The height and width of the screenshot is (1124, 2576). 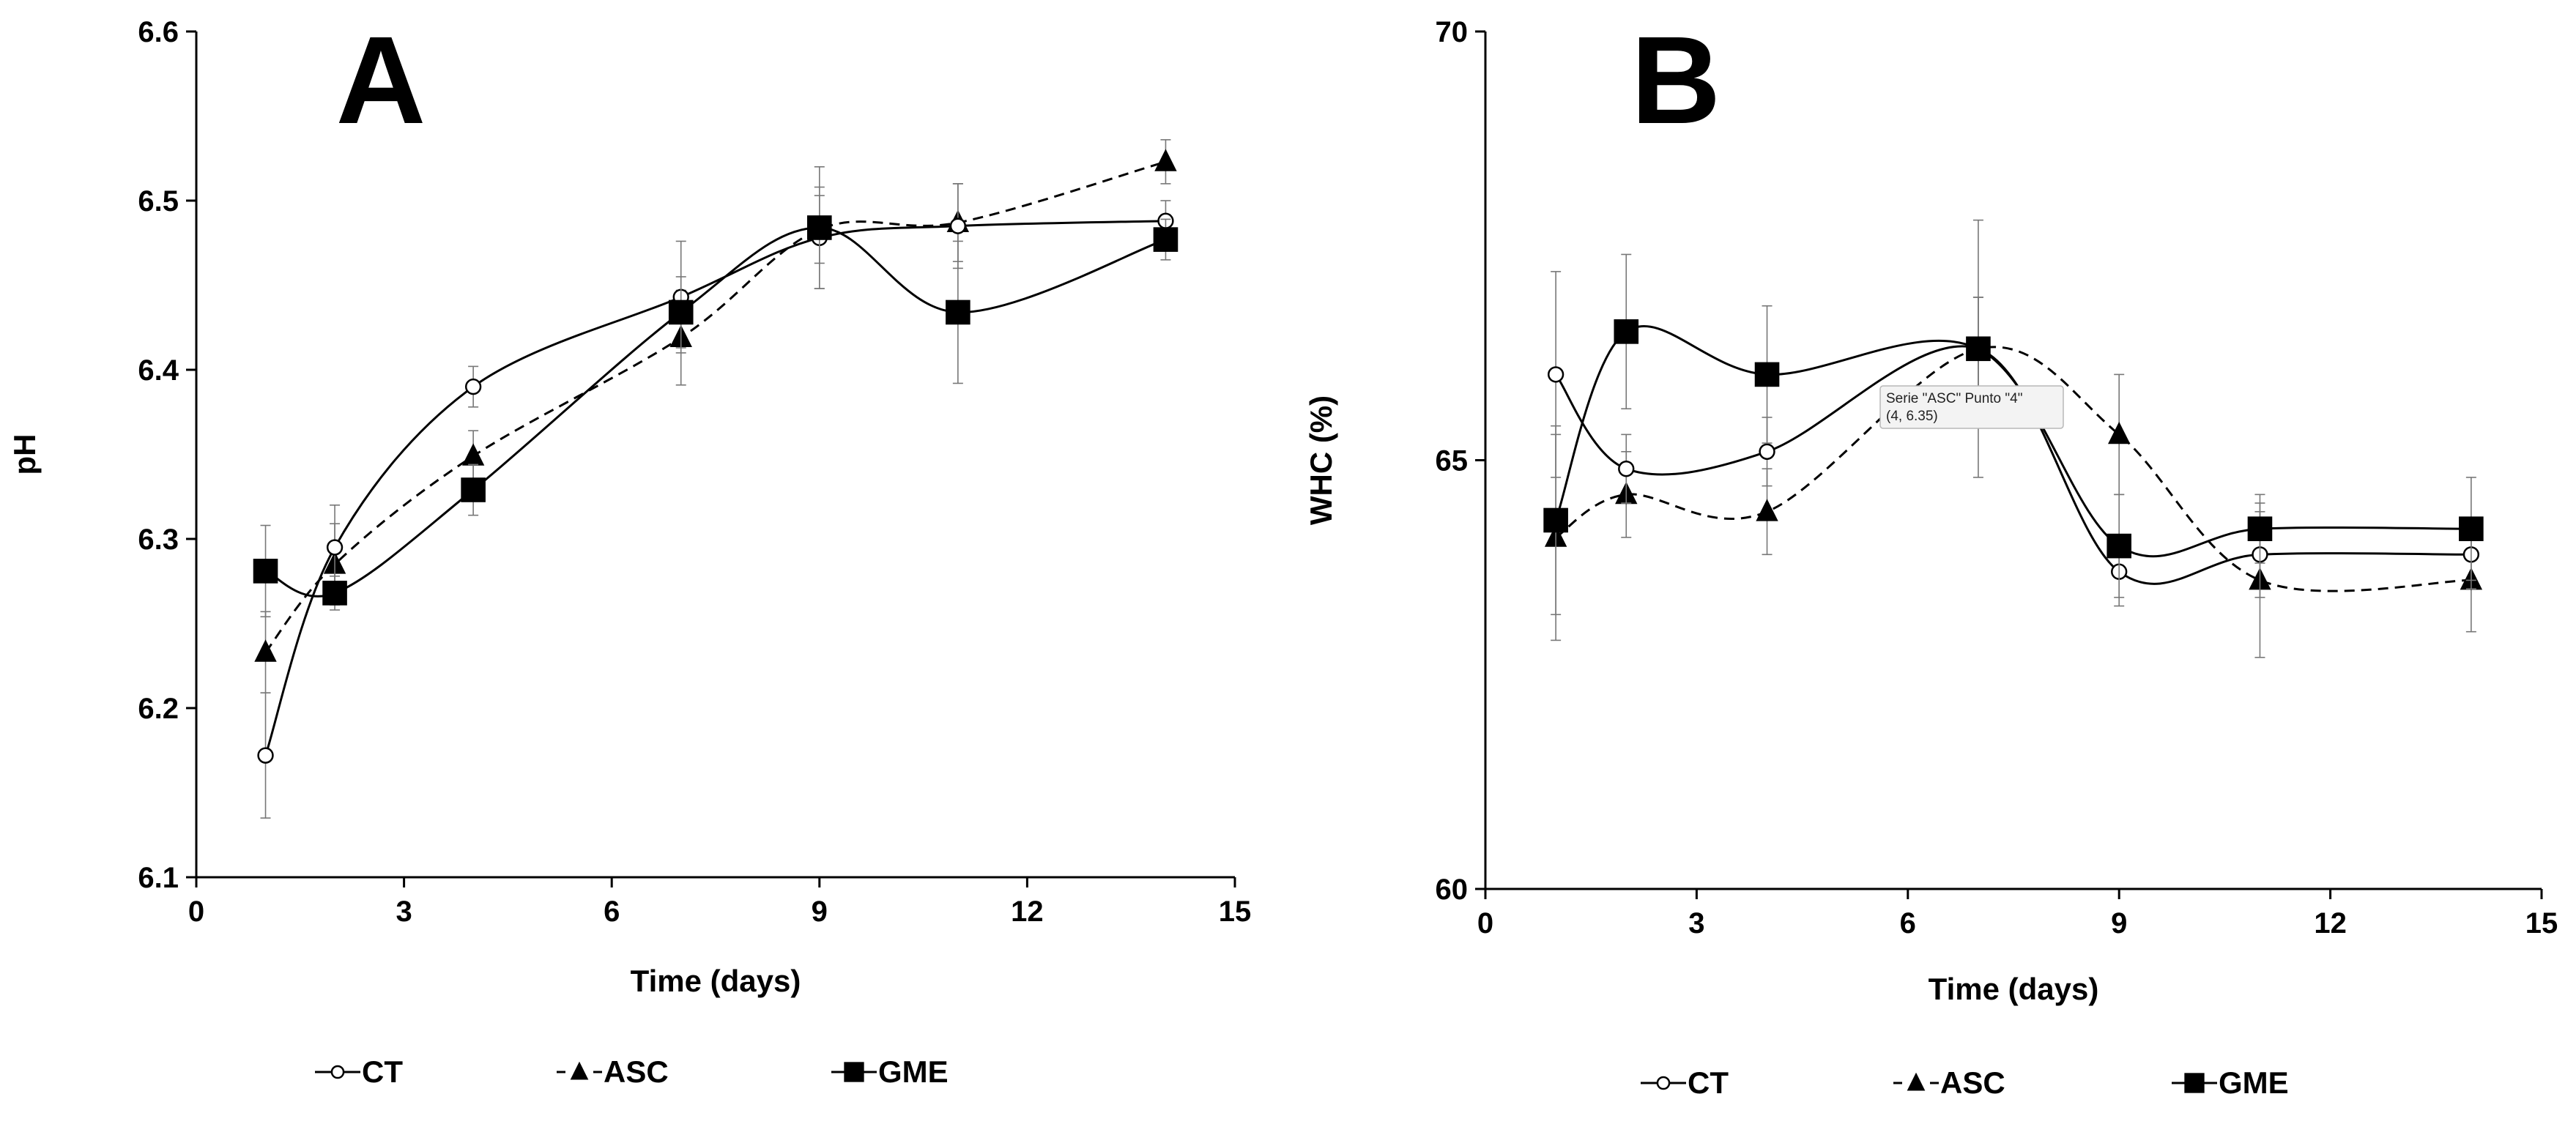 What do you see at coordinates (382, 1071) in the screenshot?
I see `chart-a-legend-label: CT` at bounding box center [382, 1071].